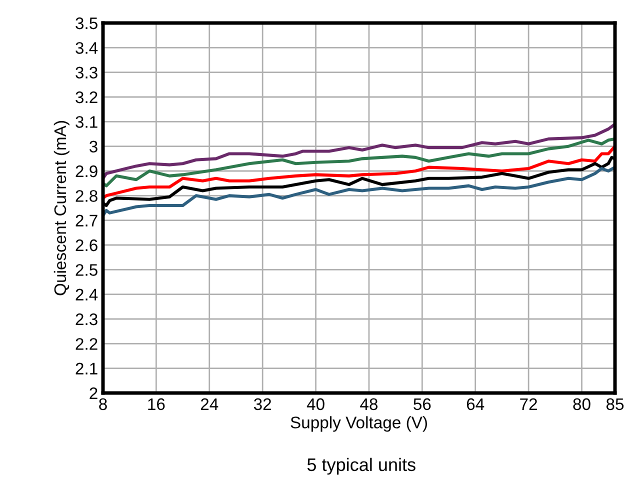 This screenshot has width=634, height=483. Describe the element at coordinates (156, 404) in the screenshot. I see `x-tick-label: 16` at that location.